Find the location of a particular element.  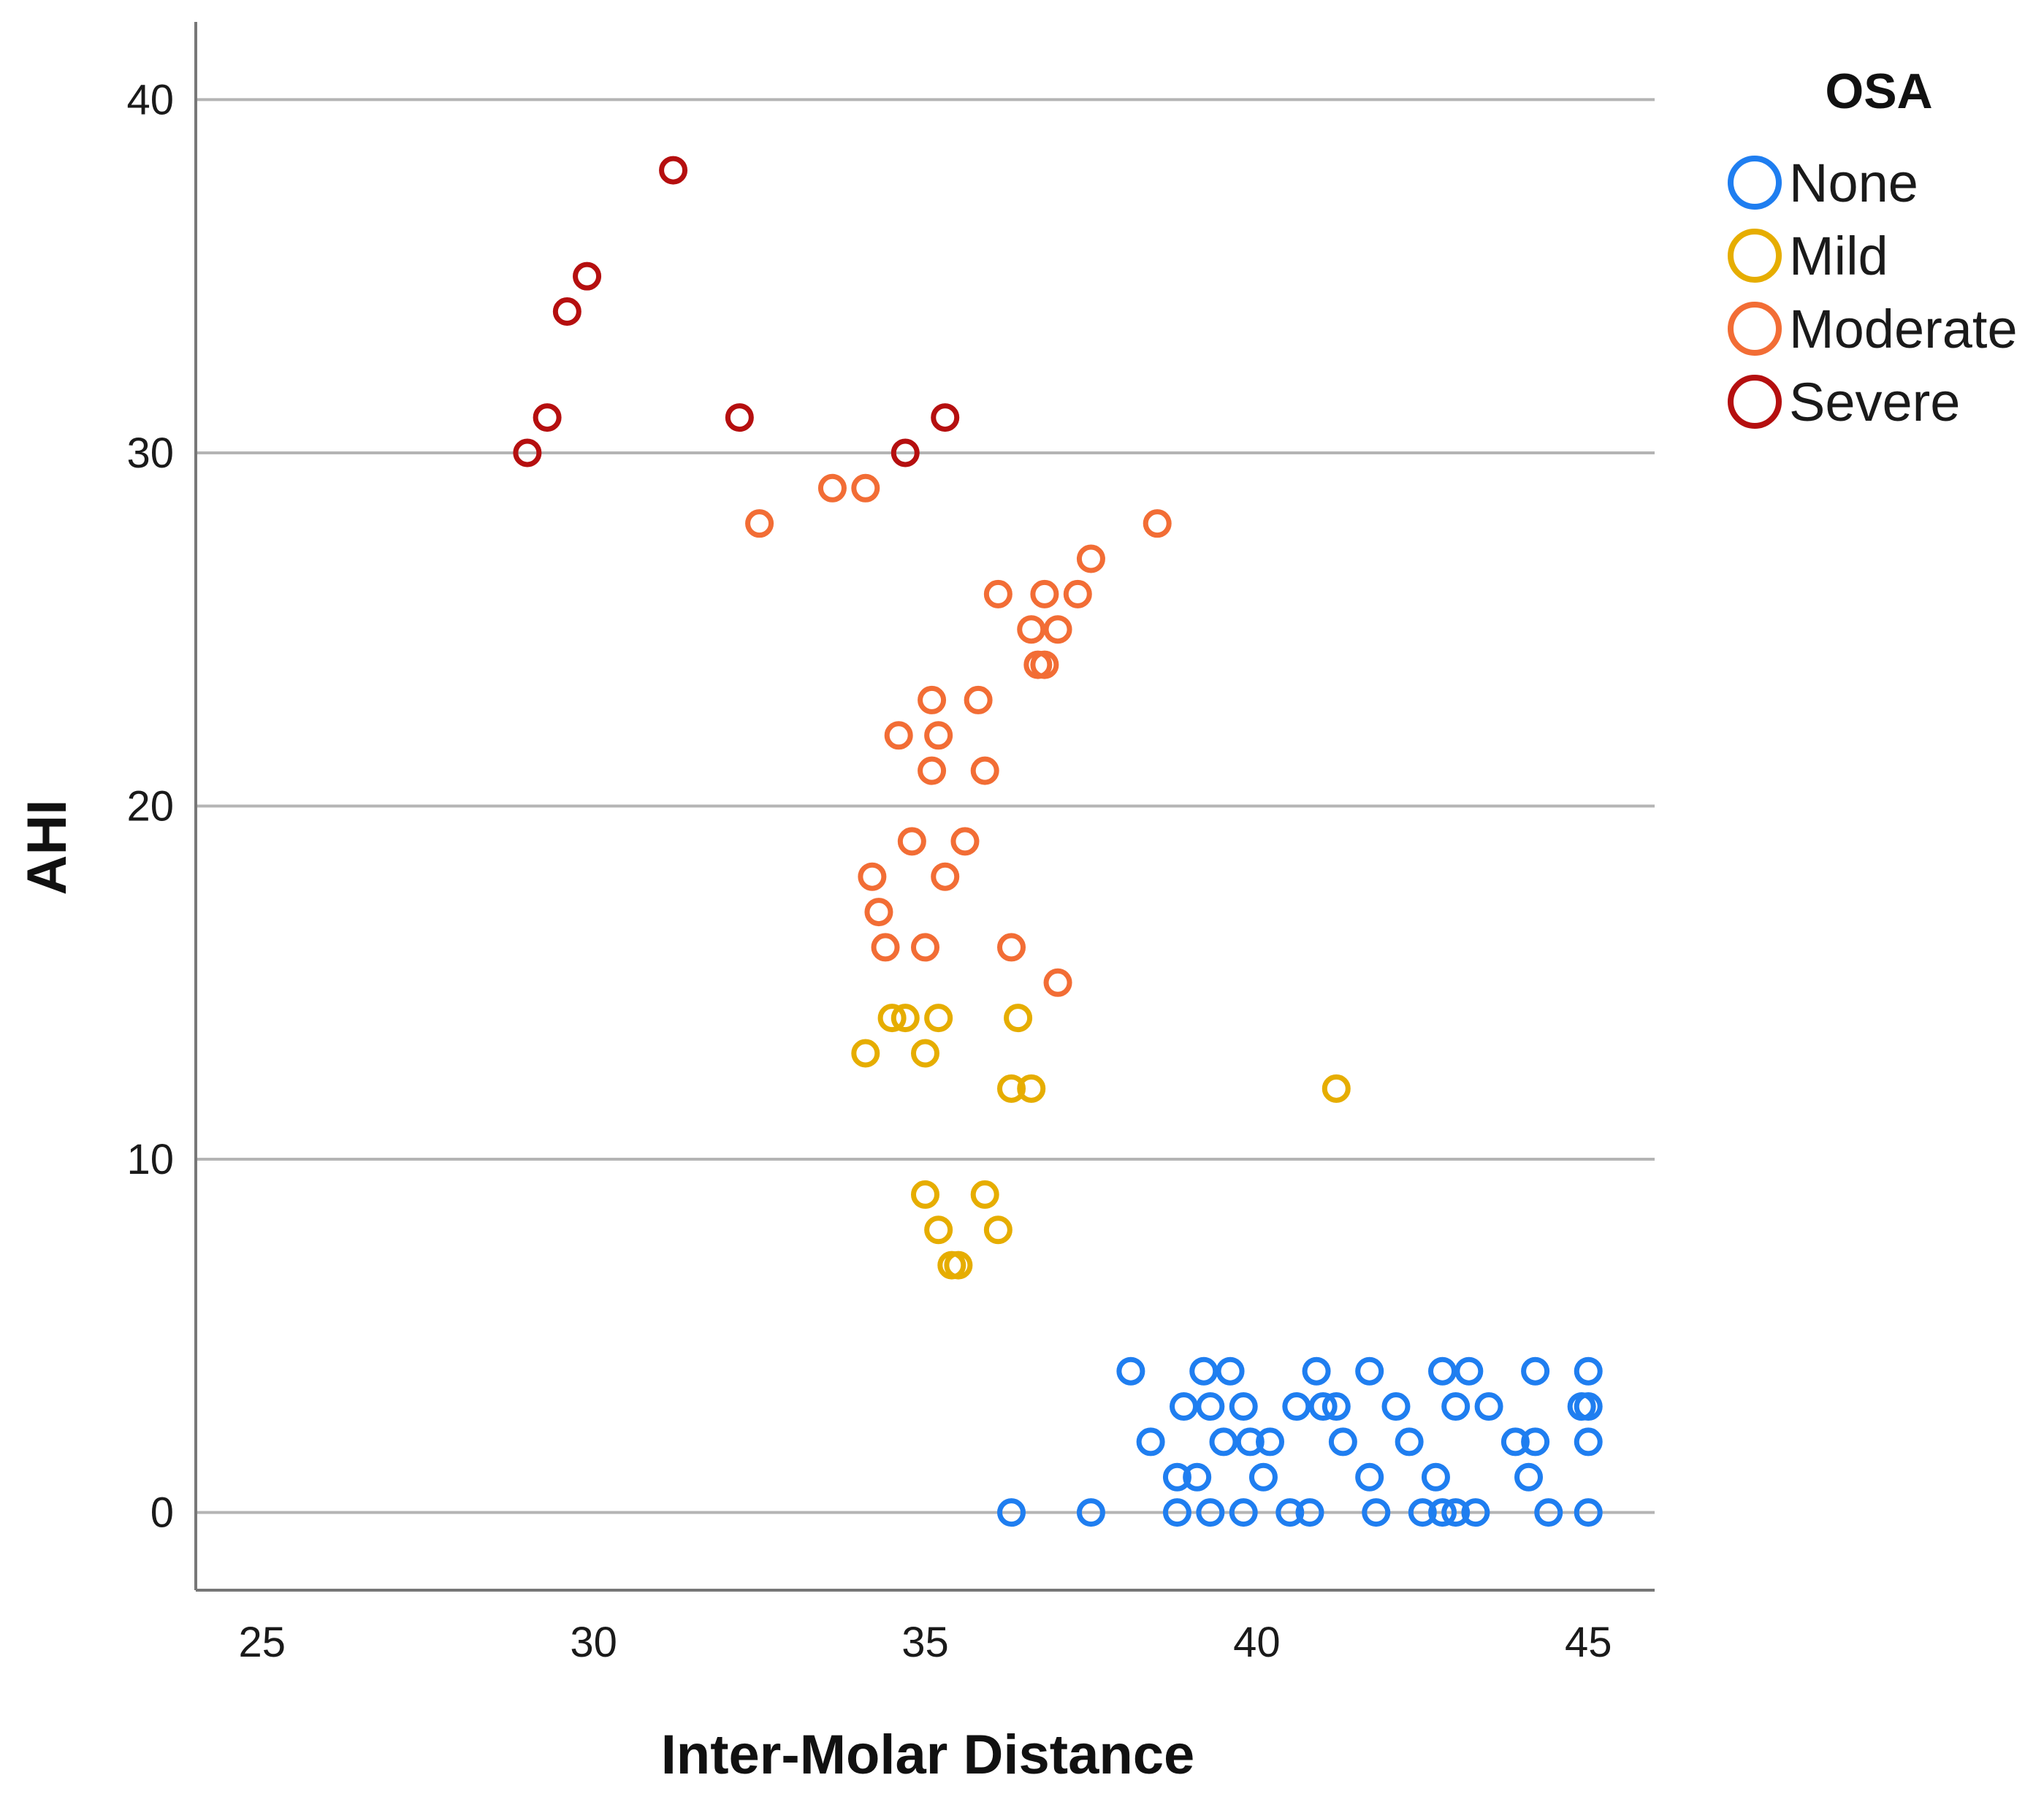

legend-marker-severe is located at coordinates (1755, 402).